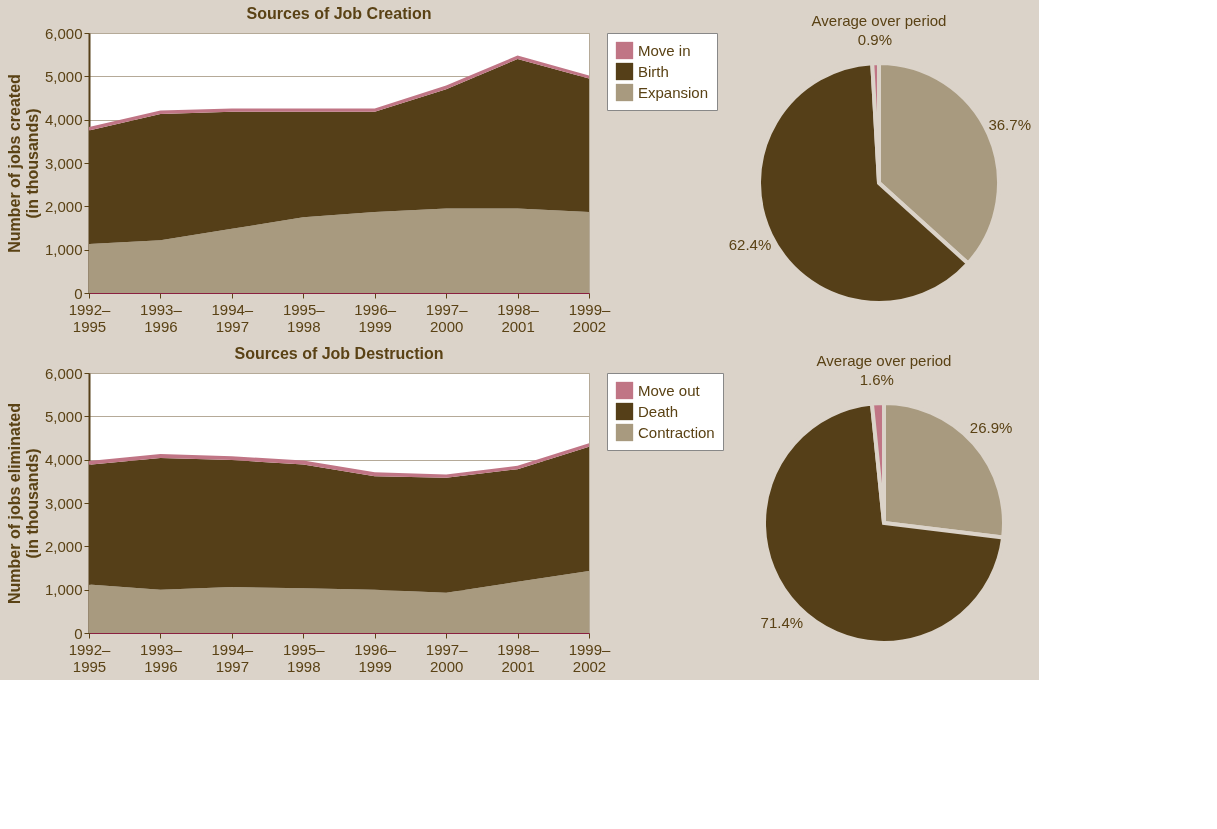 The image size is (1217, 829). I want to click on data-label: 26.9%, so click(991, 428).